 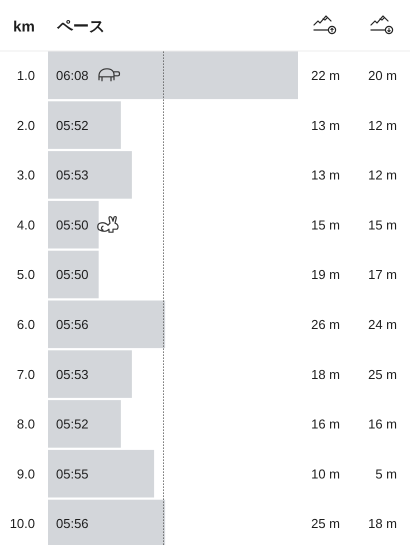 I want to click on data-label: 05:55, so click(x=72, y=474).